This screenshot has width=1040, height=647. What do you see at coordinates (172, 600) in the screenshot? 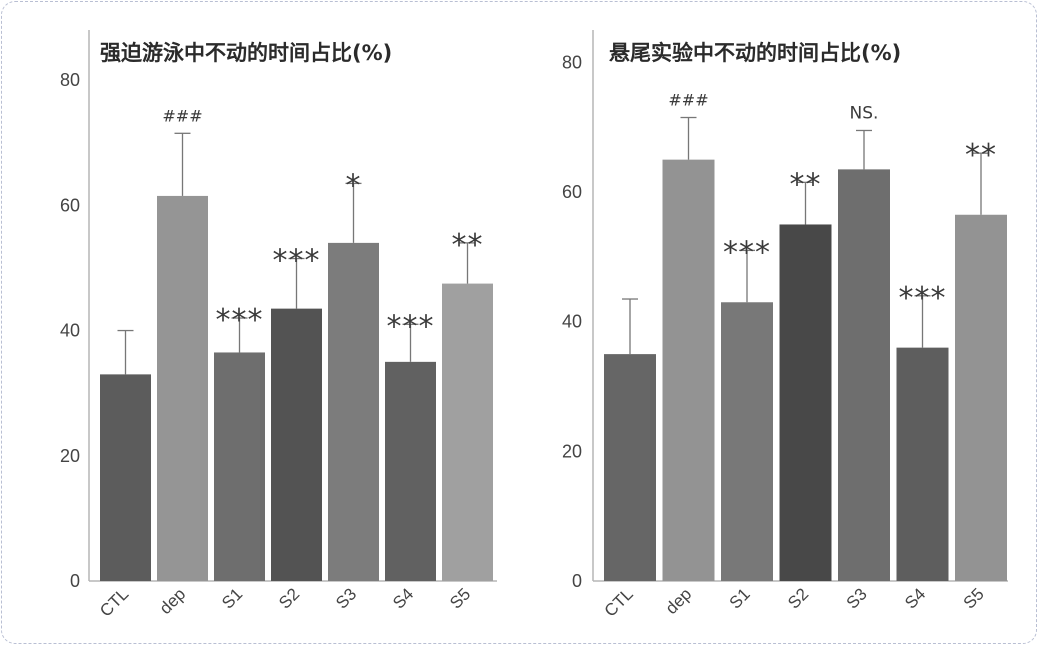
I see `chart1-category-label: dep` at bounding box center [172, 600].